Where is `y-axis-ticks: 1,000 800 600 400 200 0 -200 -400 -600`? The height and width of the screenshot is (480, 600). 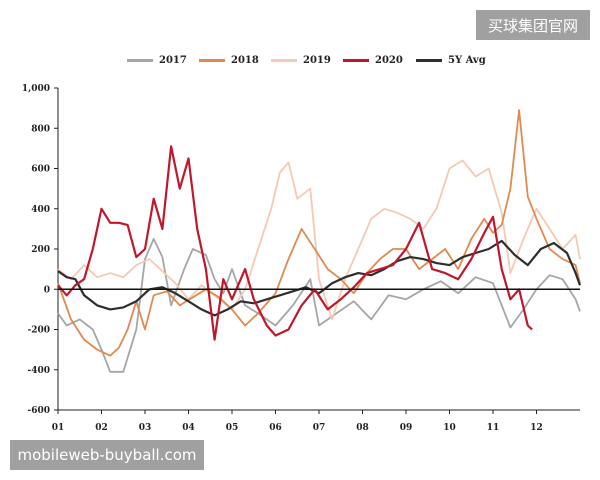
y-axis-ticks: 1,000 800 600 400 200 0 -200 -400 -600 is located at coordinates (40, 250).